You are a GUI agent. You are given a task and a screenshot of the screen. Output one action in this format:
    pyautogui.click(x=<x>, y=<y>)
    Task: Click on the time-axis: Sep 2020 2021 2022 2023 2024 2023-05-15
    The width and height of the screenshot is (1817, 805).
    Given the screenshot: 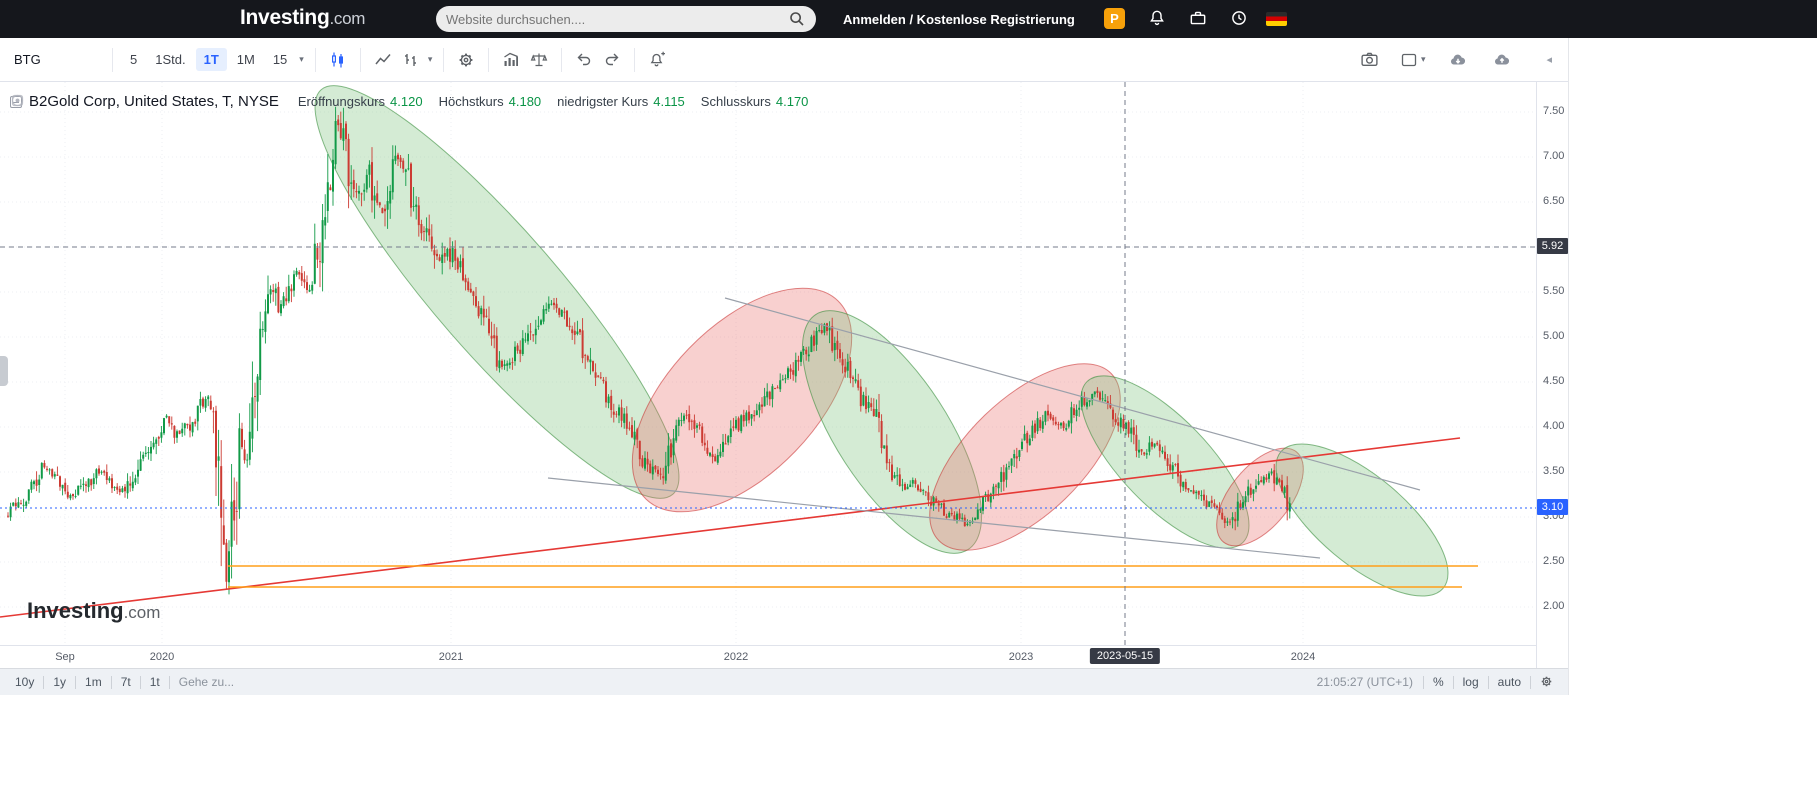 What is the action you would take?
    pyautogui.click(x=768, y=656)
    